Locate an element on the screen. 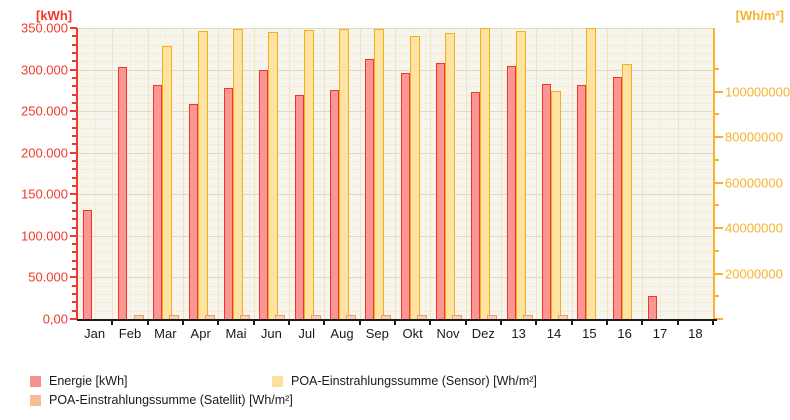  x-axis-label-14: 14 is located at coordinates (554, 333).